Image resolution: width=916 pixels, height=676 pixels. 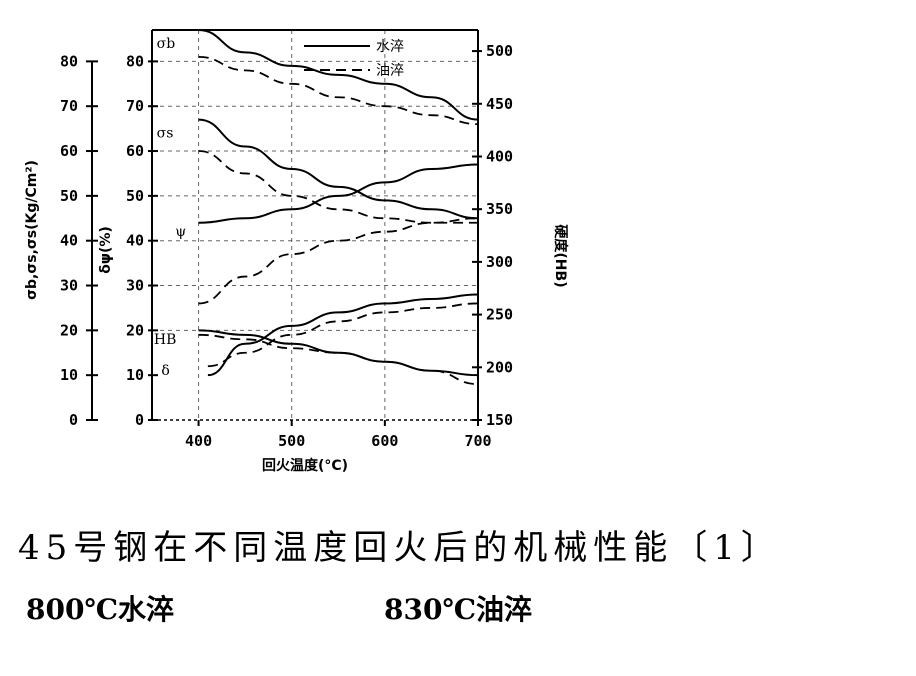 What do you see at coordinates (166, 44) in the screenshot?
I see `curve-label-sigma-b: σb` at bounding box center [166, 44].